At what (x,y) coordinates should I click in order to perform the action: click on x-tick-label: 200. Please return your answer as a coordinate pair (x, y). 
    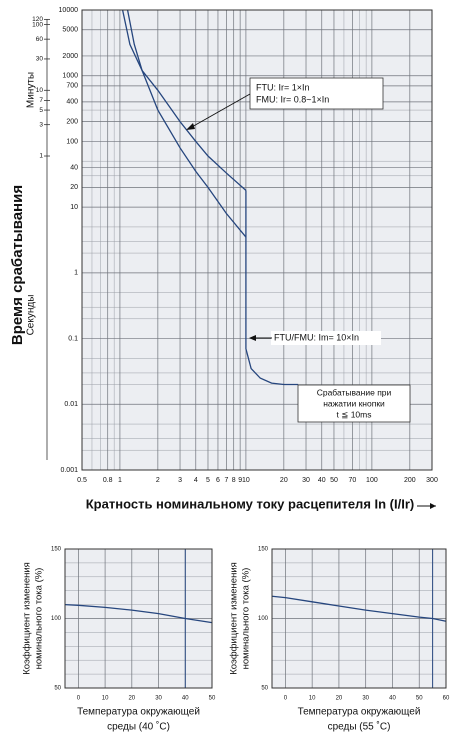
    Looking at the image, I should click on (410, 480).